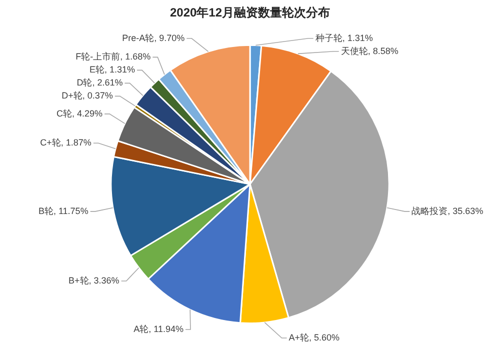 Image resolution: width=500 pixels, height=346 pixels. Describe the element at coordinates (99, 83) in the screenshot. I see `slice-label: D轮, 2.61%` at that location.